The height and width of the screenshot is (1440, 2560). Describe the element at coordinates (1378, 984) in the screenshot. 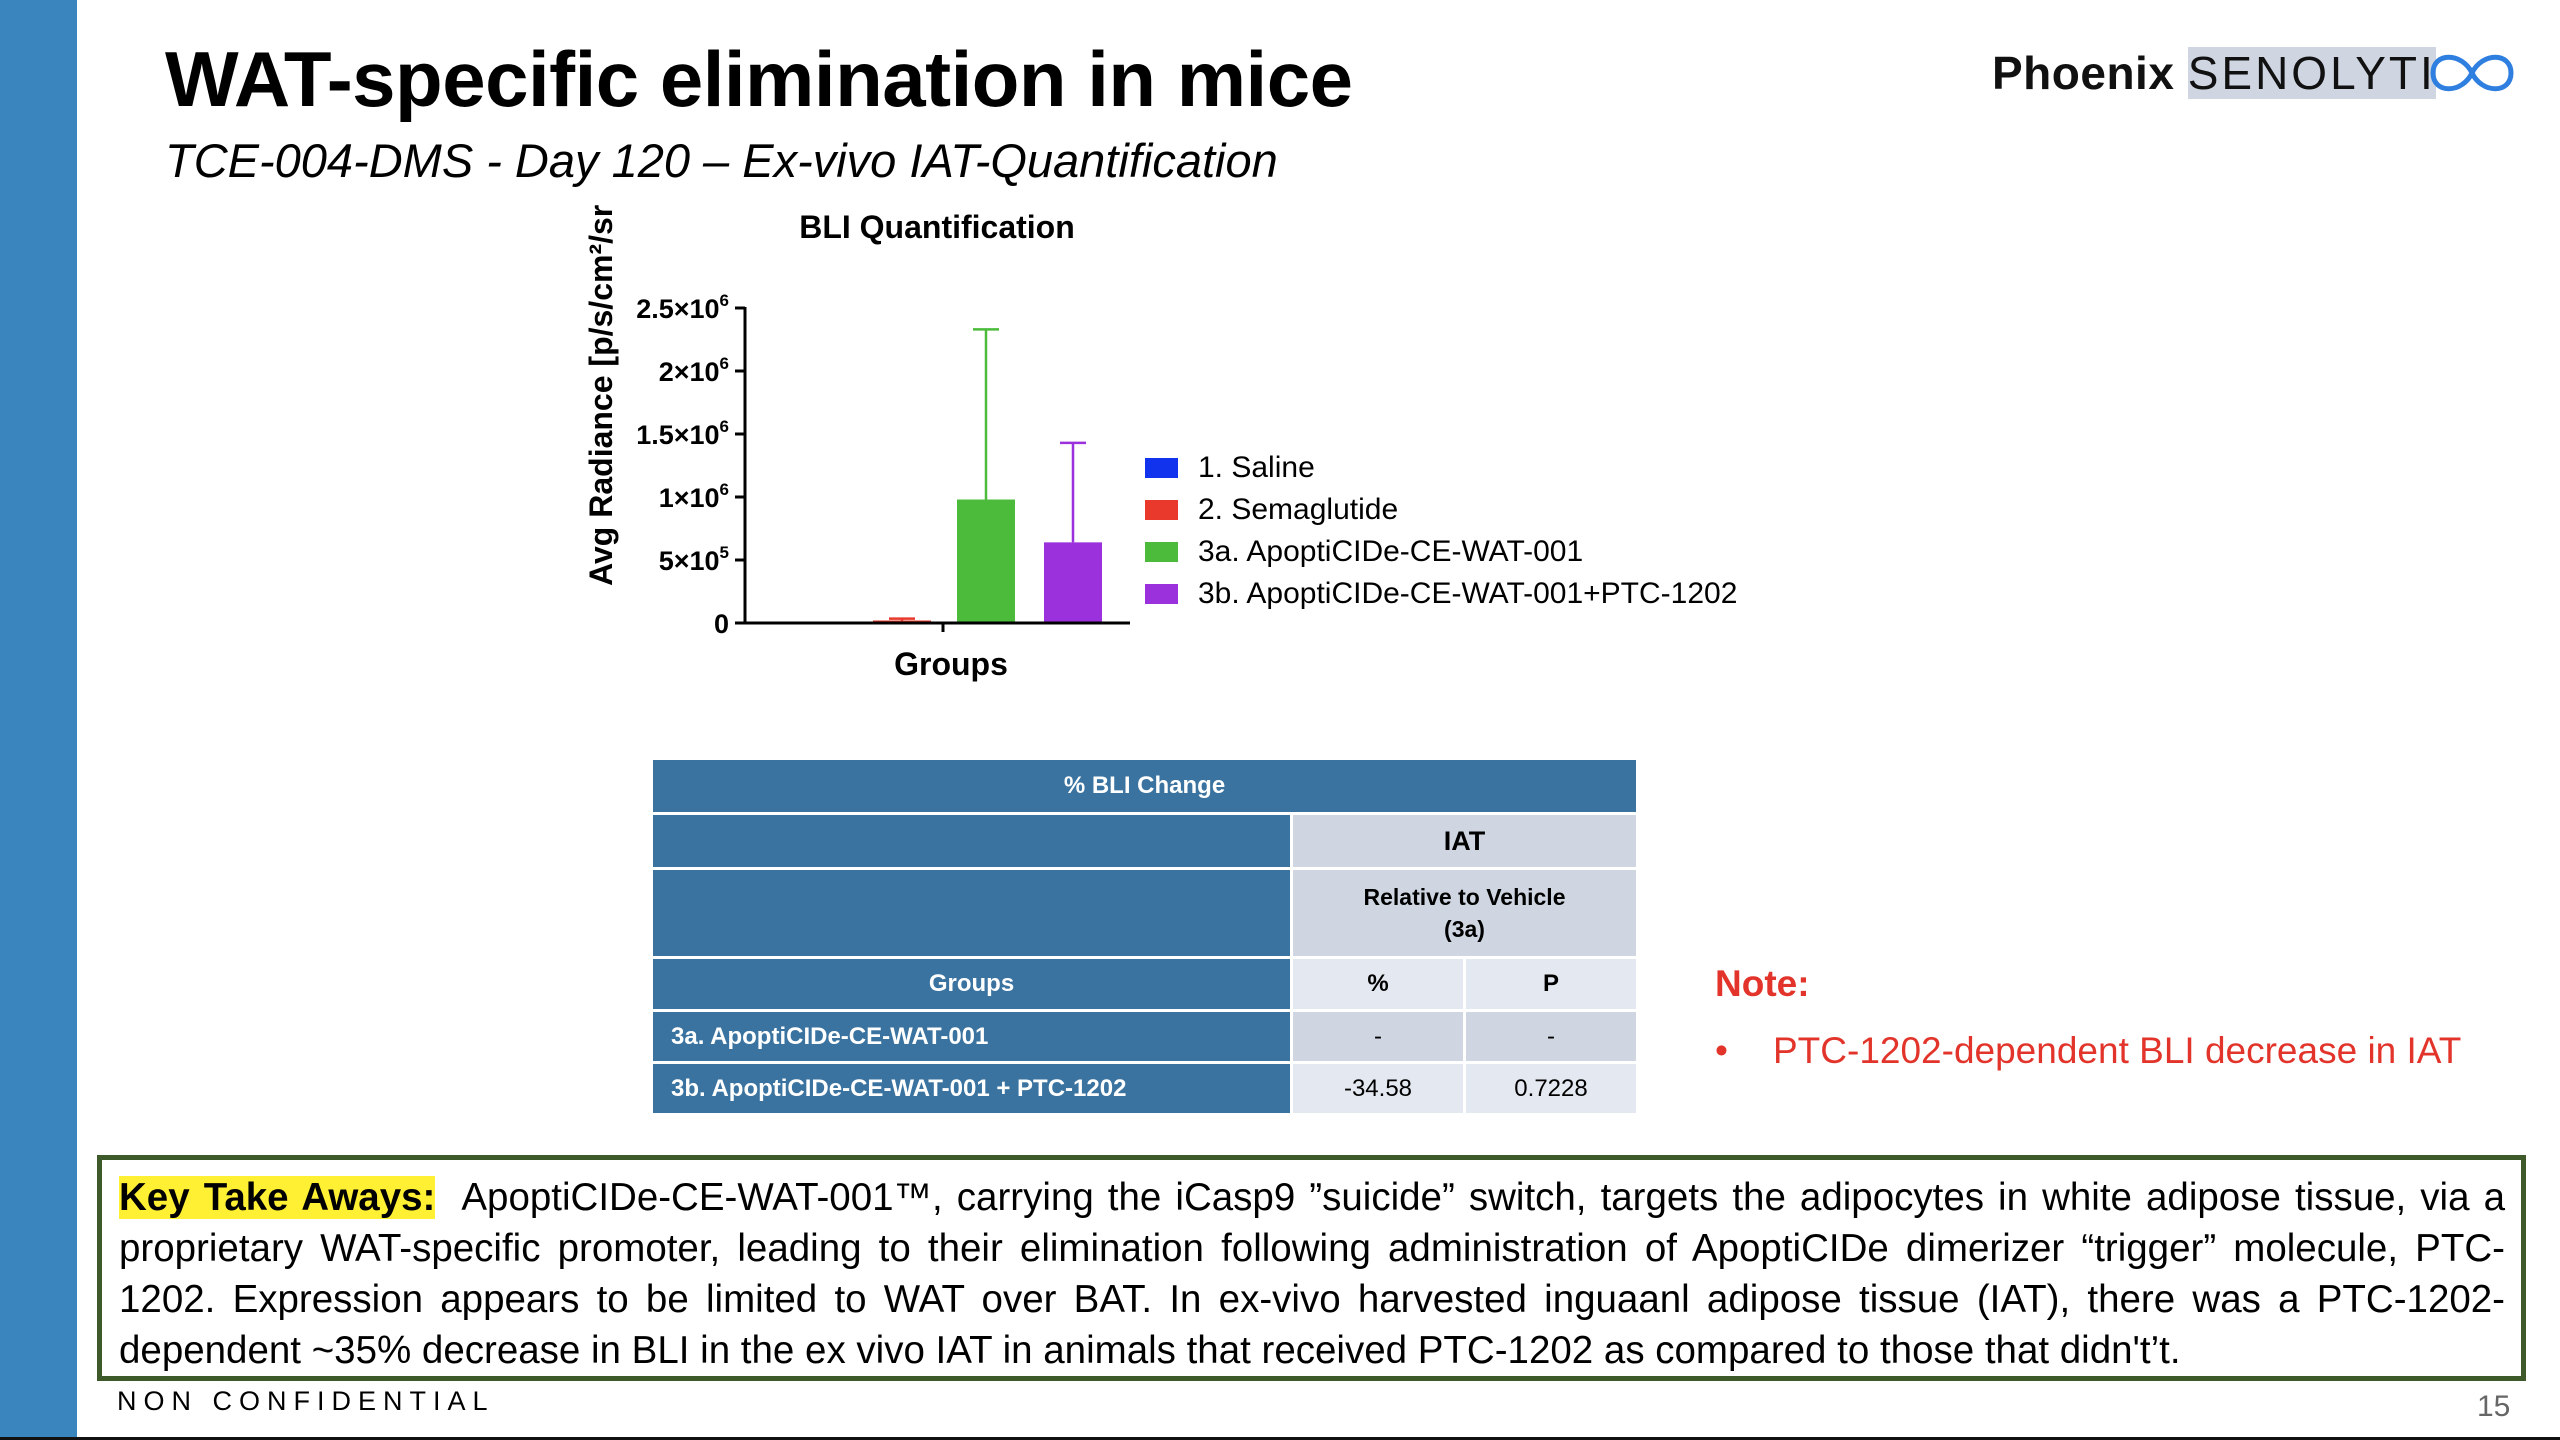

I see `table-pct-header: %` at that location.